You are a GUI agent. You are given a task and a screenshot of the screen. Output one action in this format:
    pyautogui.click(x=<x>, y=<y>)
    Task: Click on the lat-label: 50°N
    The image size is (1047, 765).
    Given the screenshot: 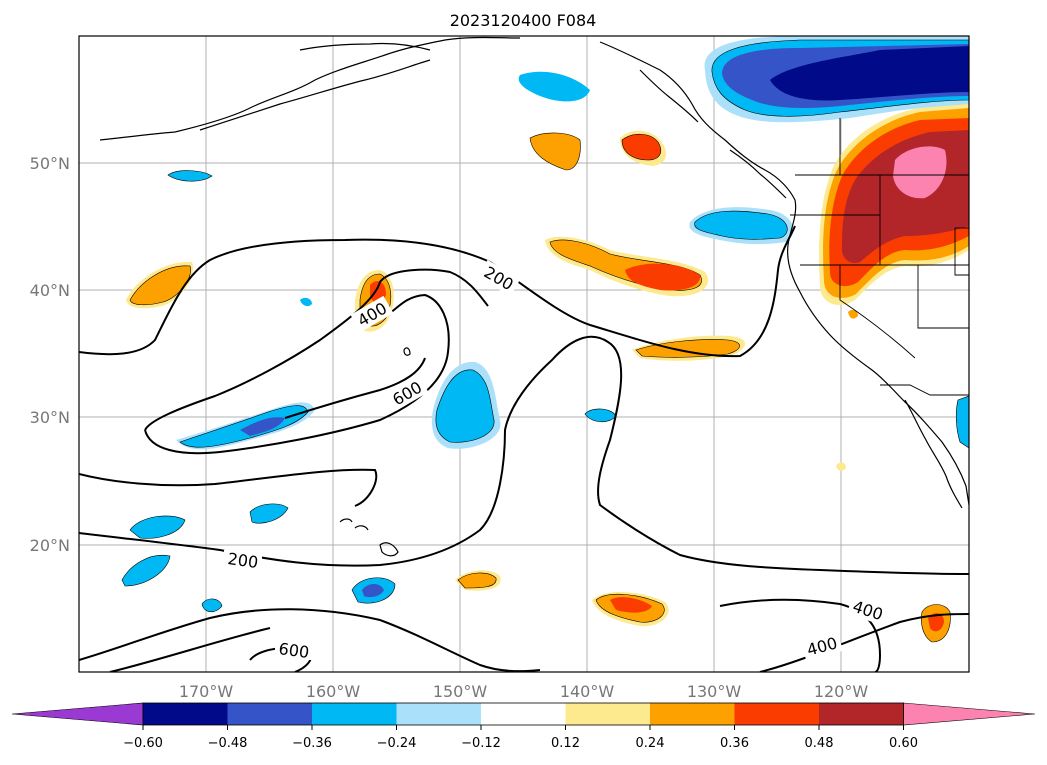 What is the action you would take?
    pyautogui.click(x=50, y=163)
    